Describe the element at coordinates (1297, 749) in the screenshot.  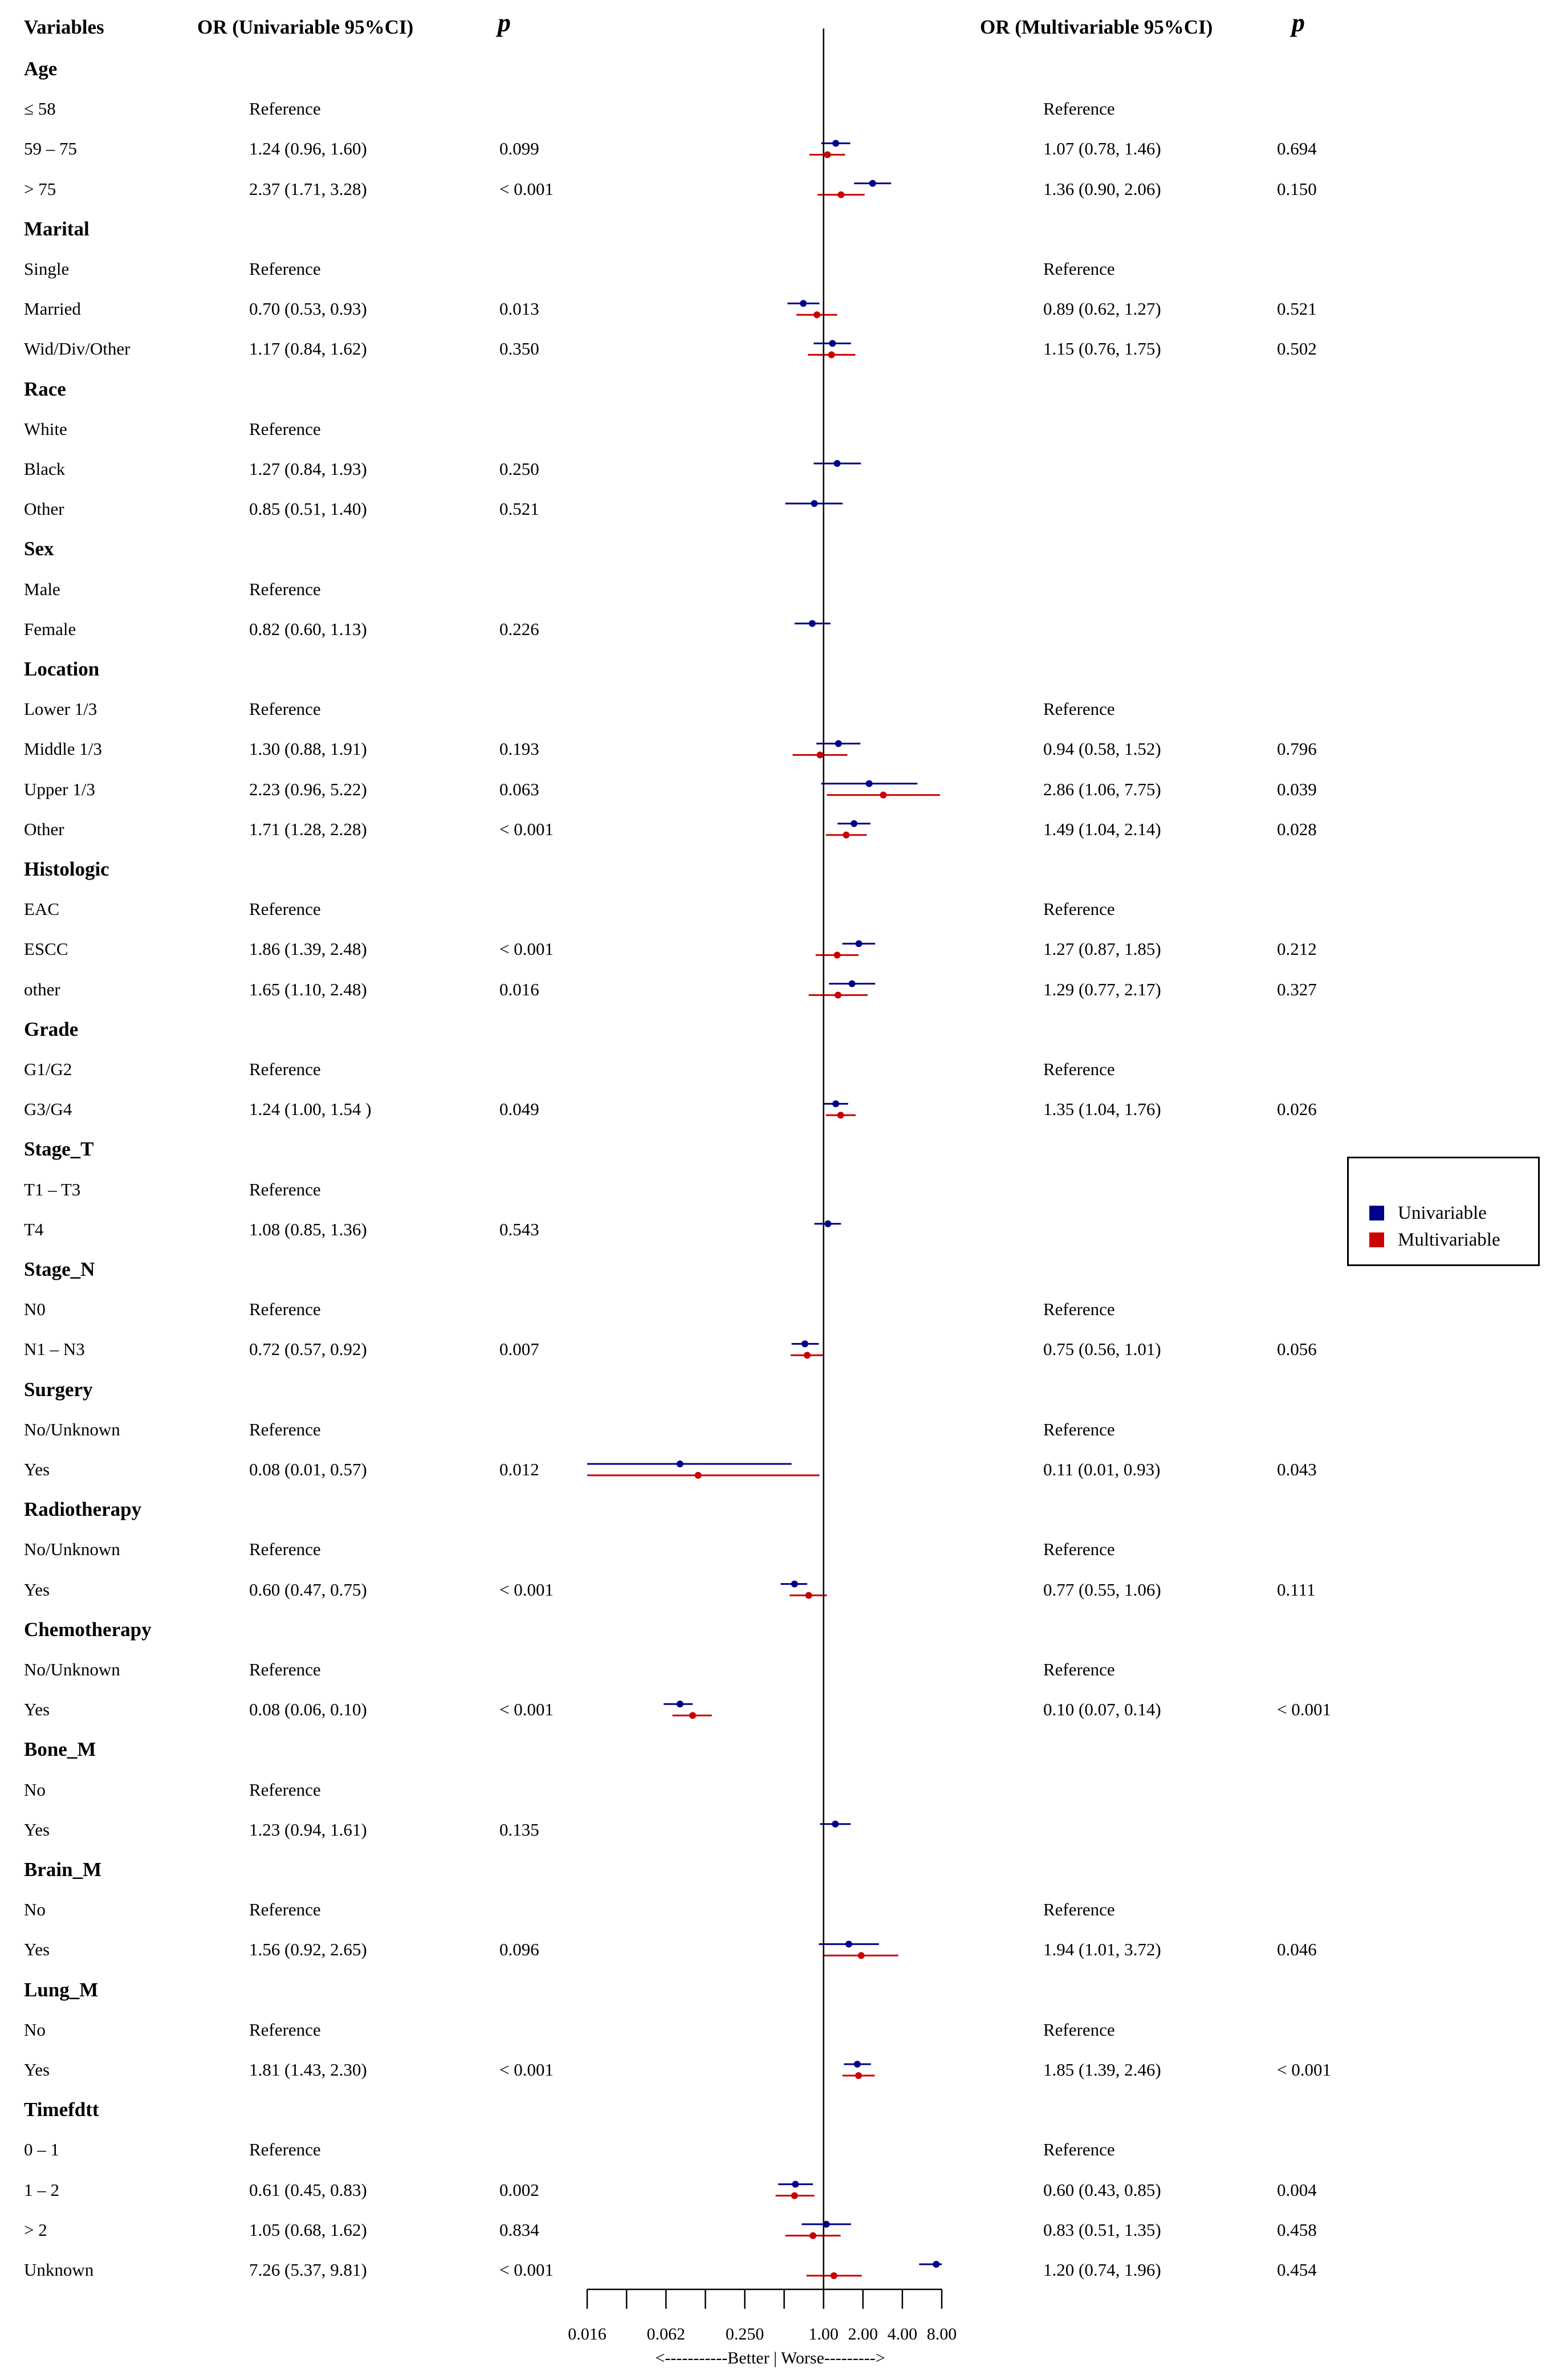
I see `multivariable-p-value: 0.796` at that location.